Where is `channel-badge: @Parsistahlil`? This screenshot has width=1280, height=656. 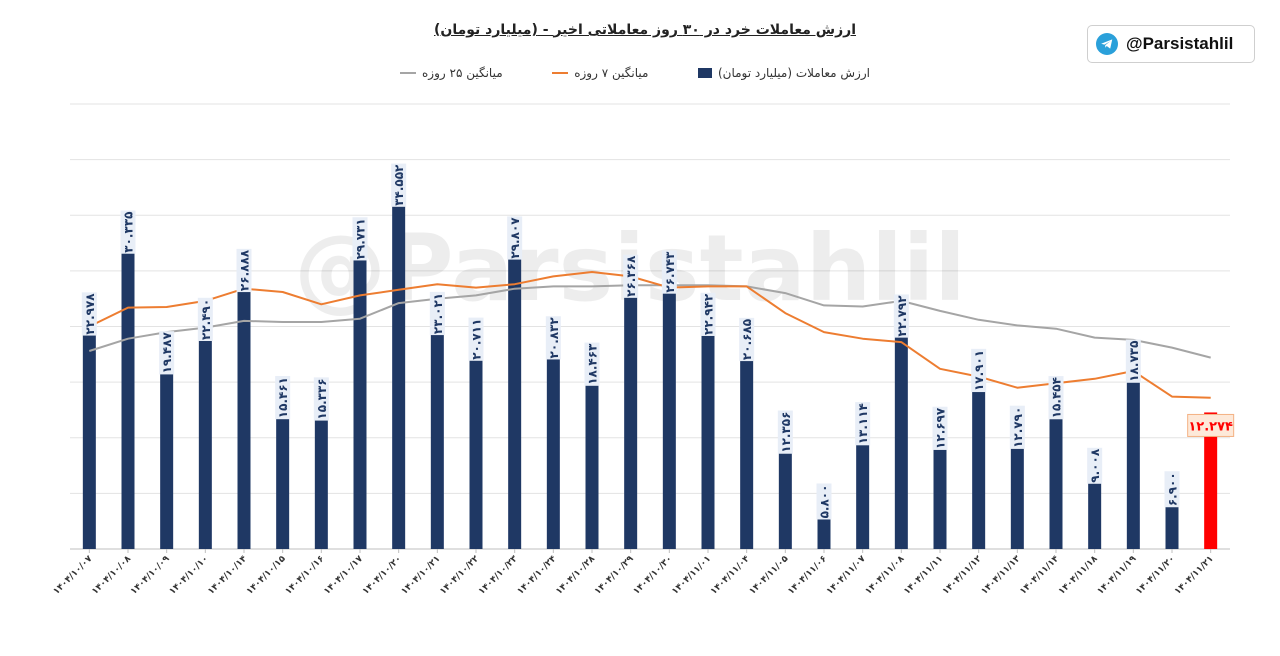 channel-badge: @Parsistahlil is located at coordinates (1171, 44).